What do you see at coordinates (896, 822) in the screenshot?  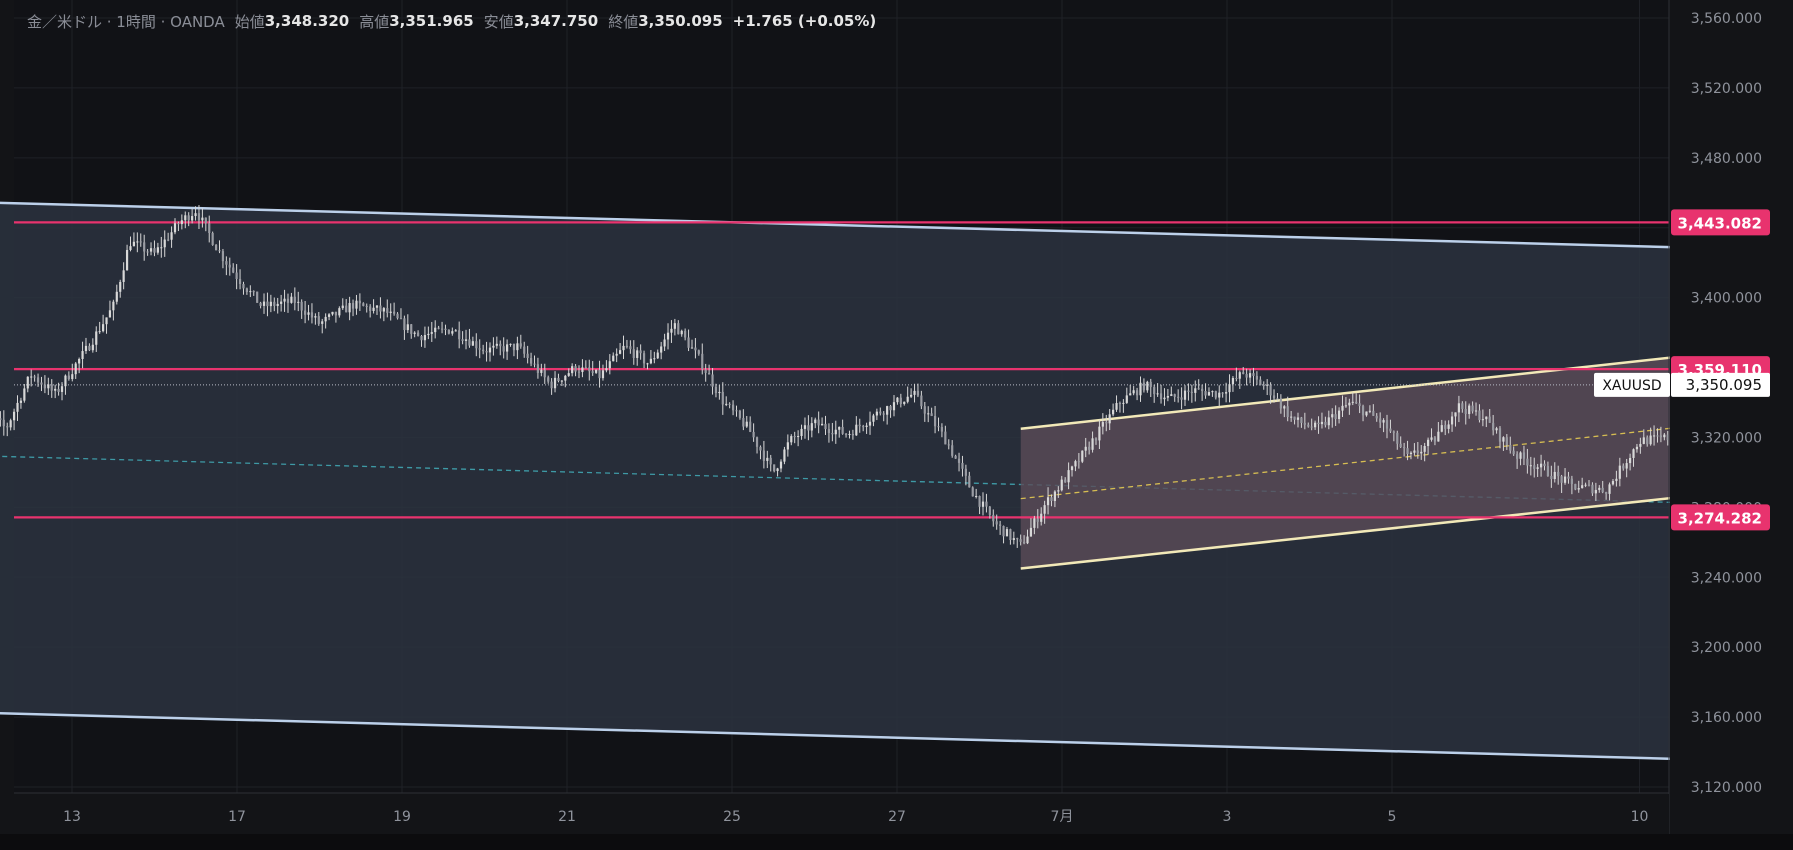 I see `time-axis: 1317192125277月3510121618222426308月5` at bounding box center [896, 822].